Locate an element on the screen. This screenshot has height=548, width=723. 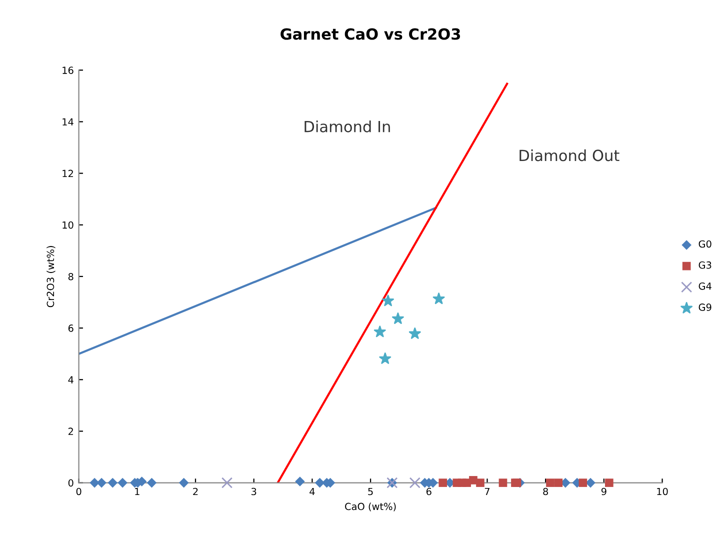
x-tick-label: 1 is located at coordinates (137, 492).